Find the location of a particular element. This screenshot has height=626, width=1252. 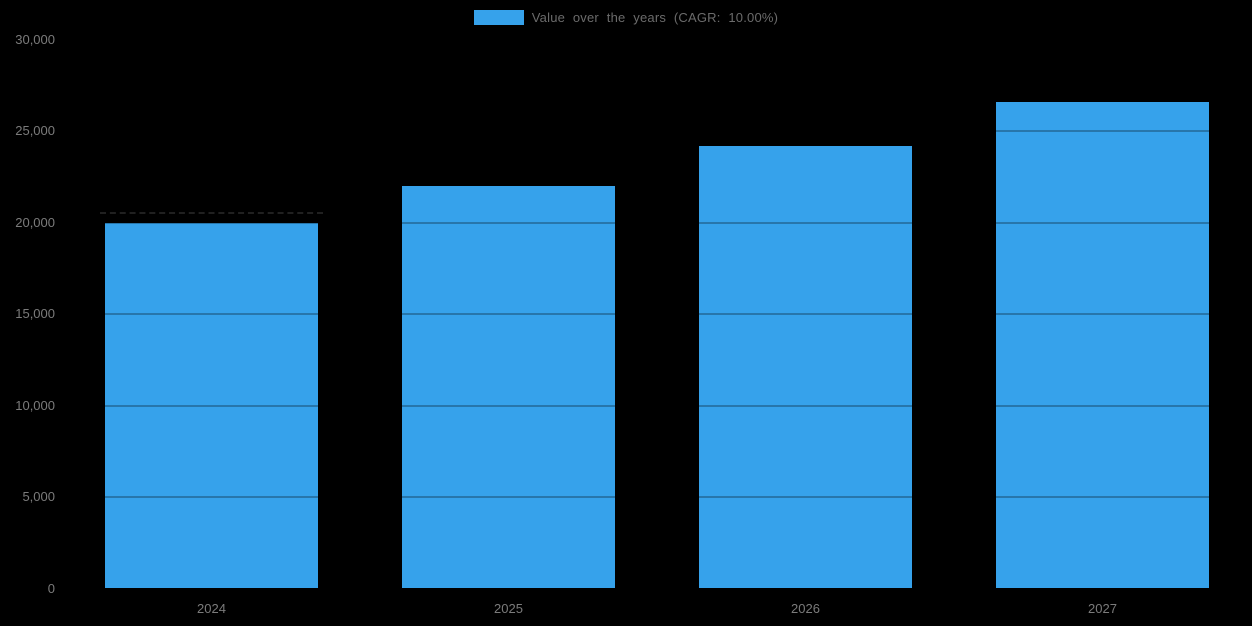

legend-label: Value over the years (CAGR: 10.00%) is located at coordinates (655, 17).